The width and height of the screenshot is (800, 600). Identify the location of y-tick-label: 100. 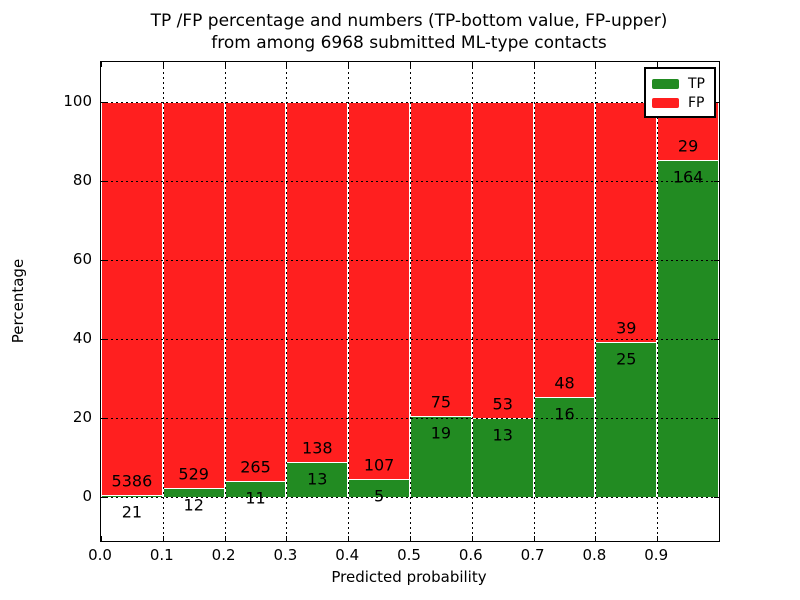
(77, 100).